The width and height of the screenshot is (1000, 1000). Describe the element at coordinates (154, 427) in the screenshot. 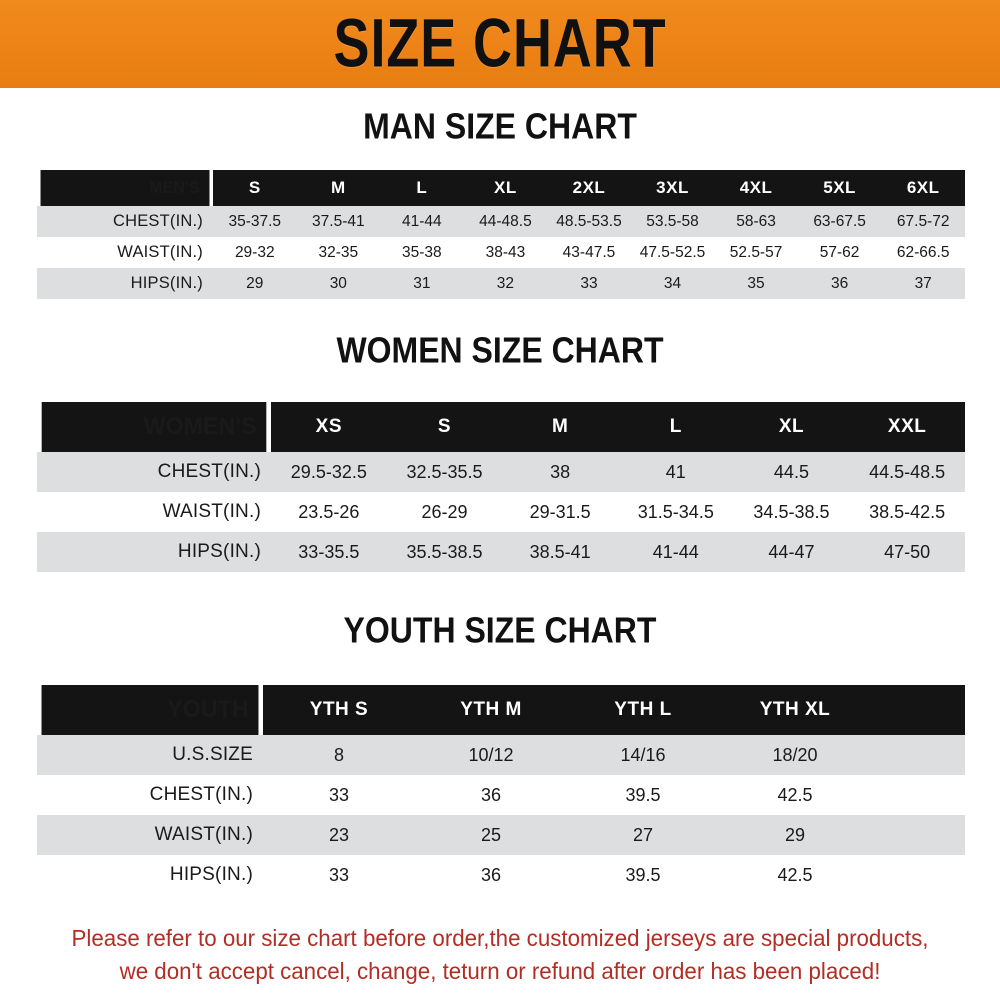

I see `header-cell-womens: WOMEN'S` at that location.